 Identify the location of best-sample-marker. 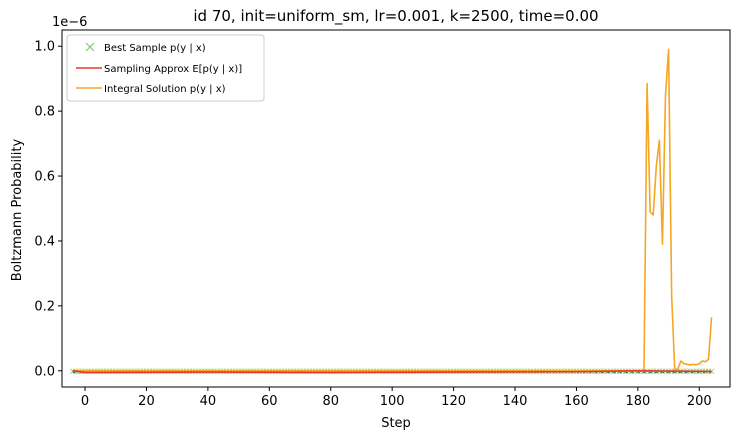
(711, 371).